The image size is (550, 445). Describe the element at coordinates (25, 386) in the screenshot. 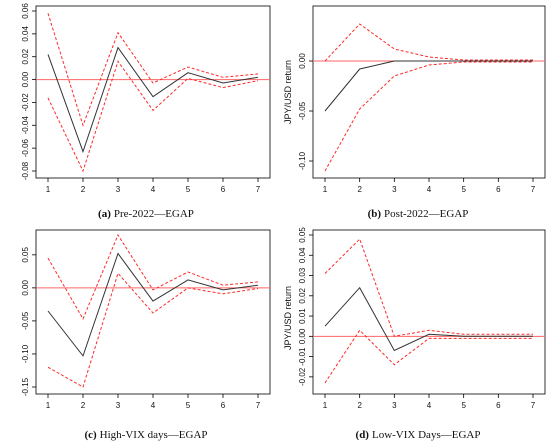

I see `panel-c-ytick-label: -0.15` at that location.